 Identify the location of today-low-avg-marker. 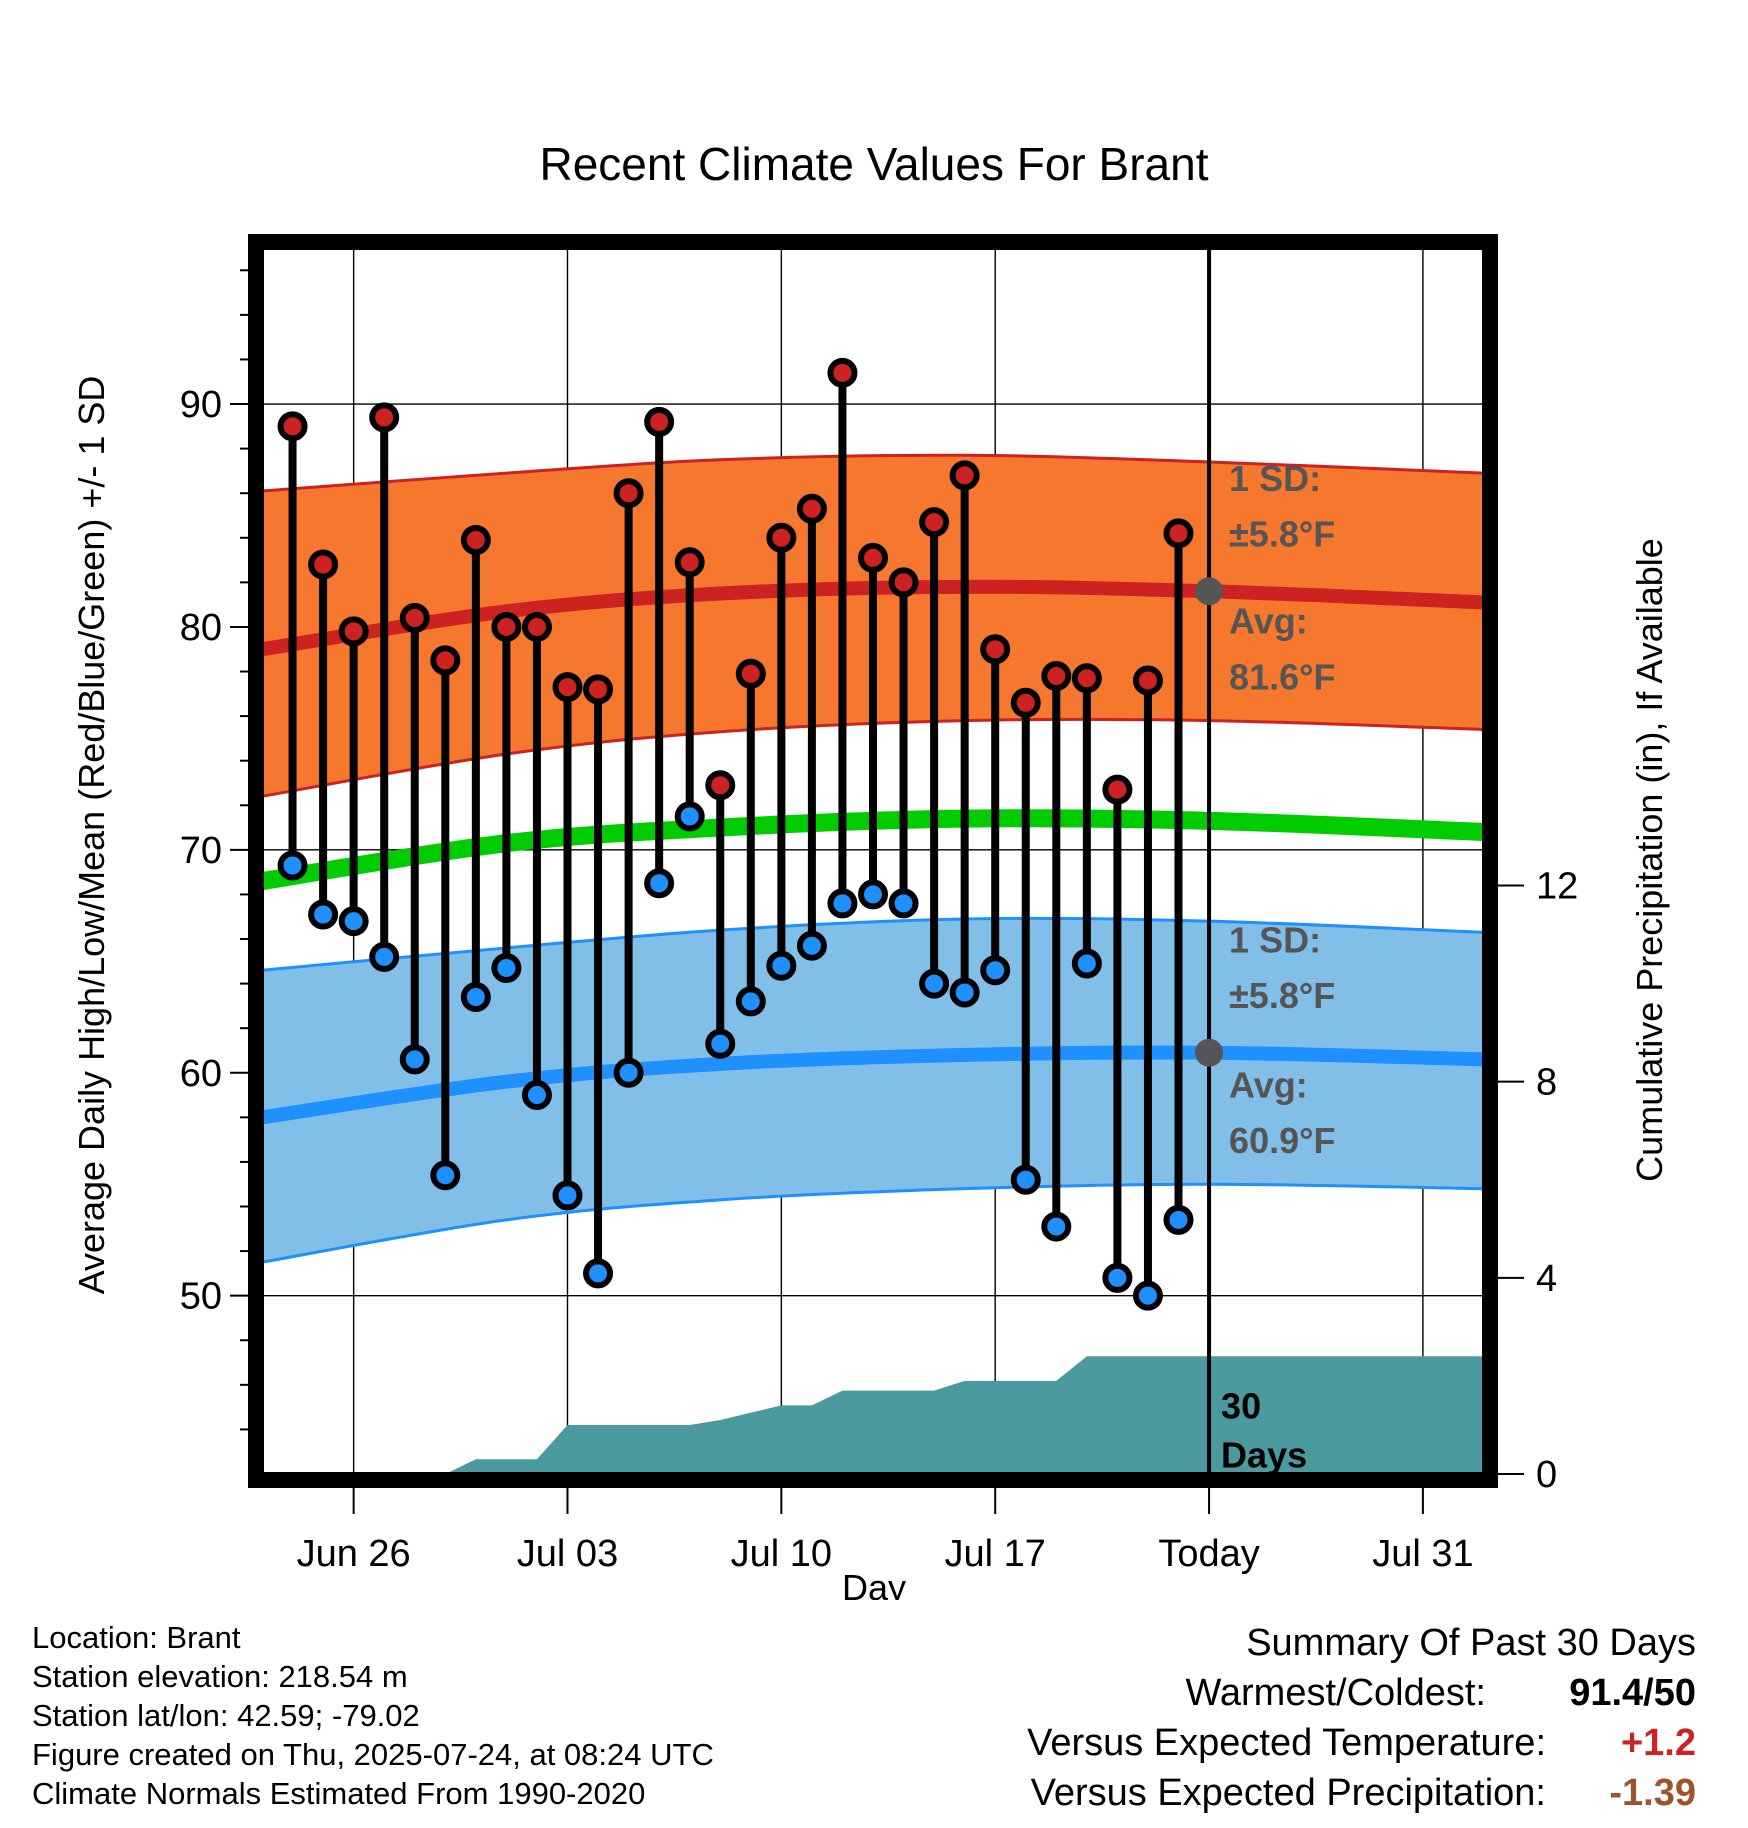
(1209, 1052).